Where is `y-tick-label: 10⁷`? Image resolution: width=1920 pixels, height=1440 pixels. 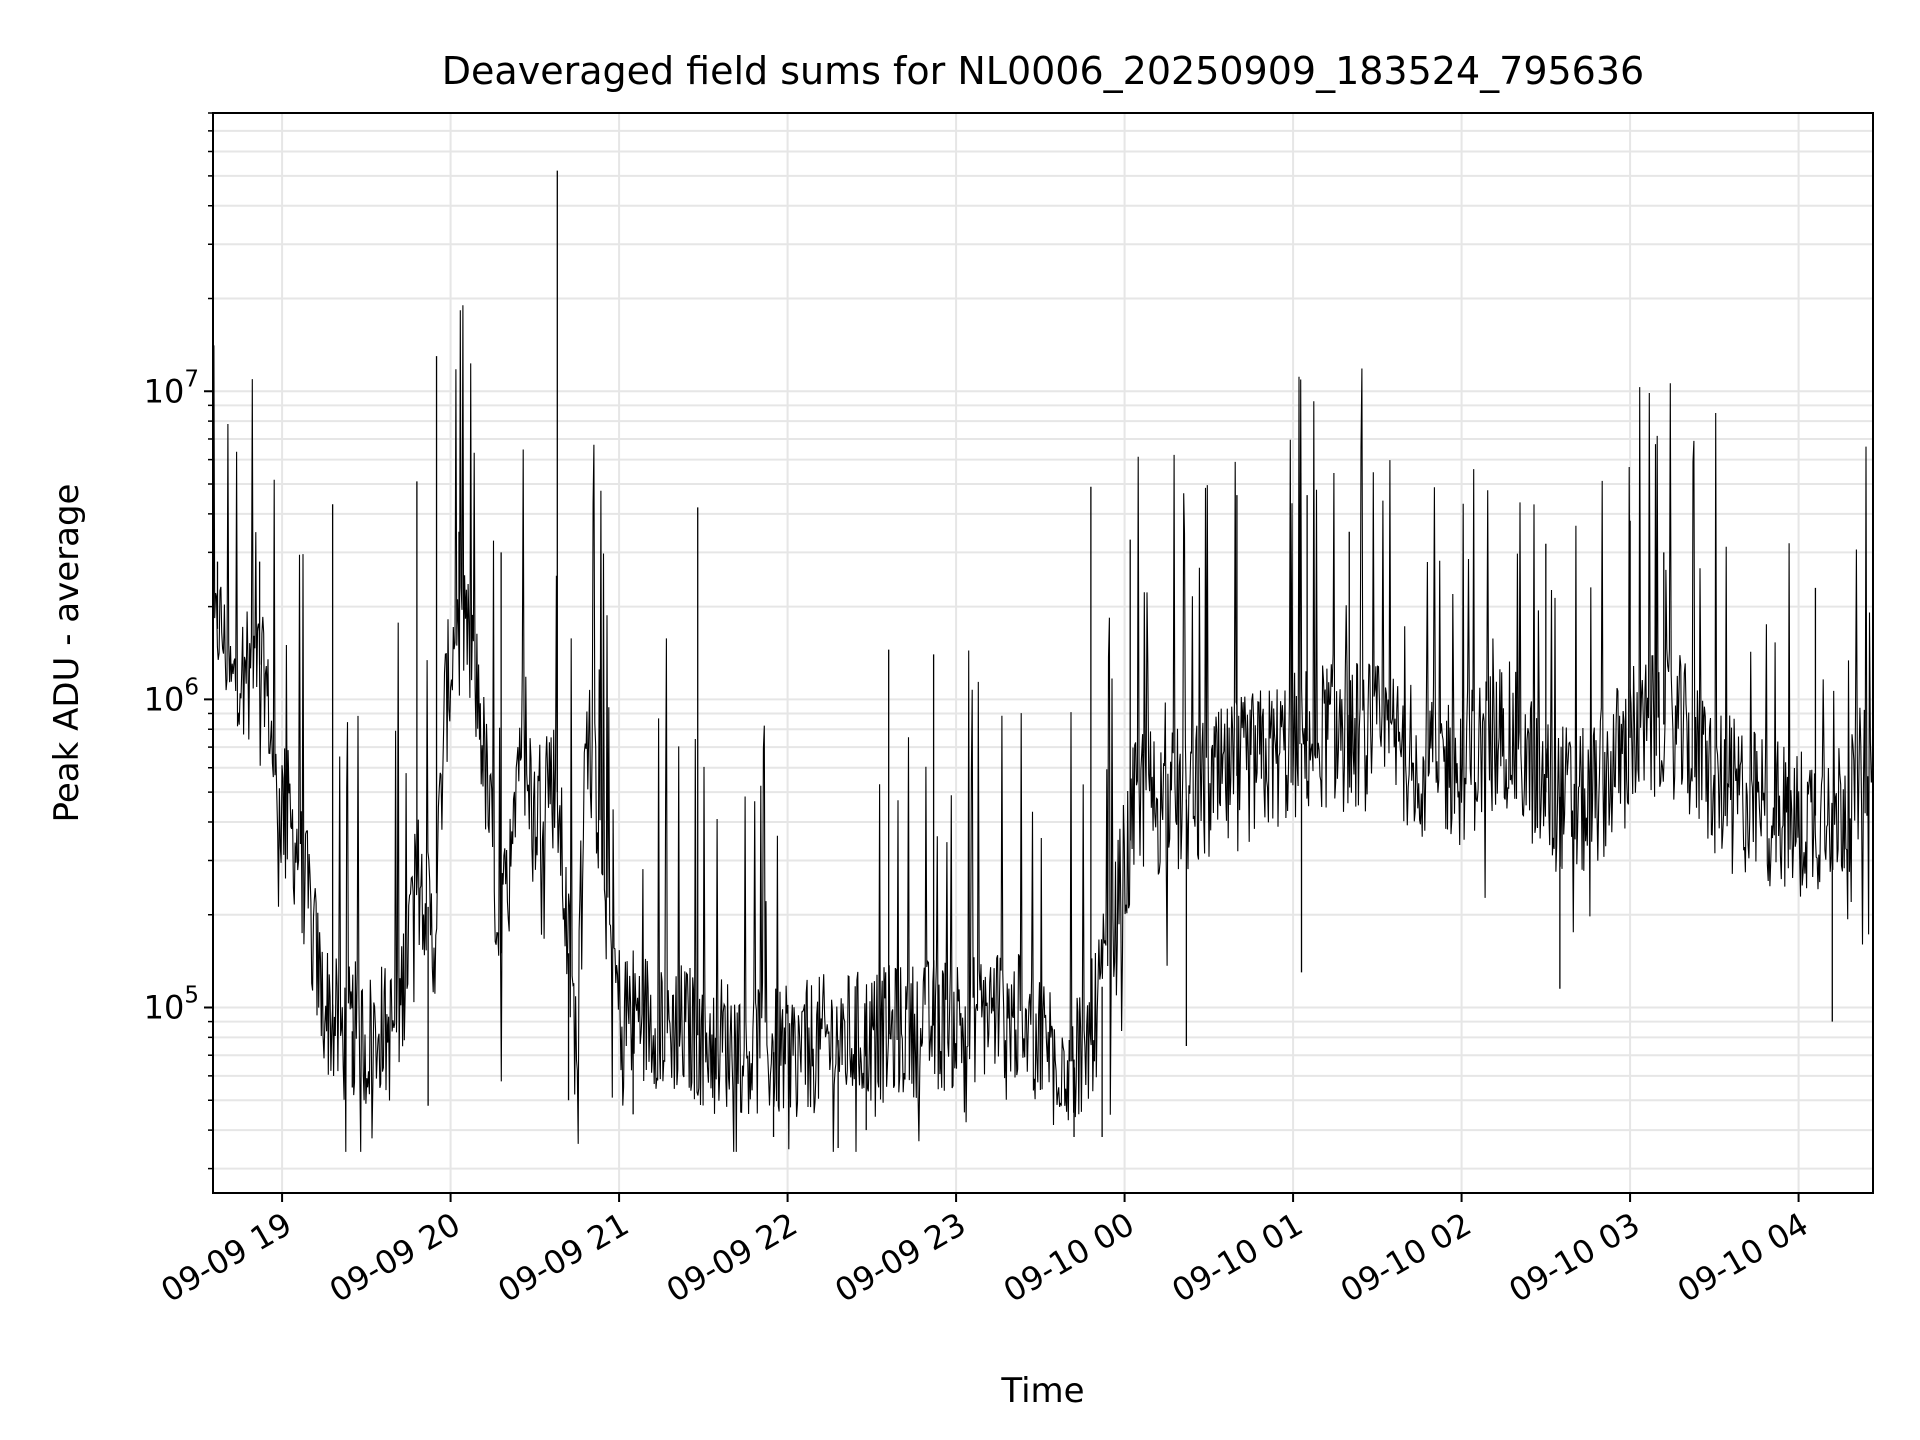
y-tick-label: 10⁷ is located at coordinates (171, 388).